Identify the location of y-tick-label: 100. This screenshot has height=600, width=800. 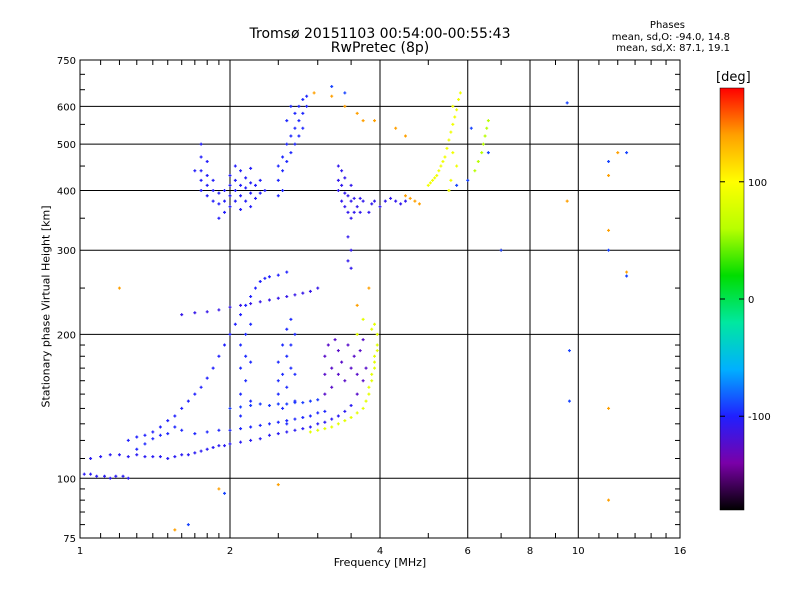
(66, 479).